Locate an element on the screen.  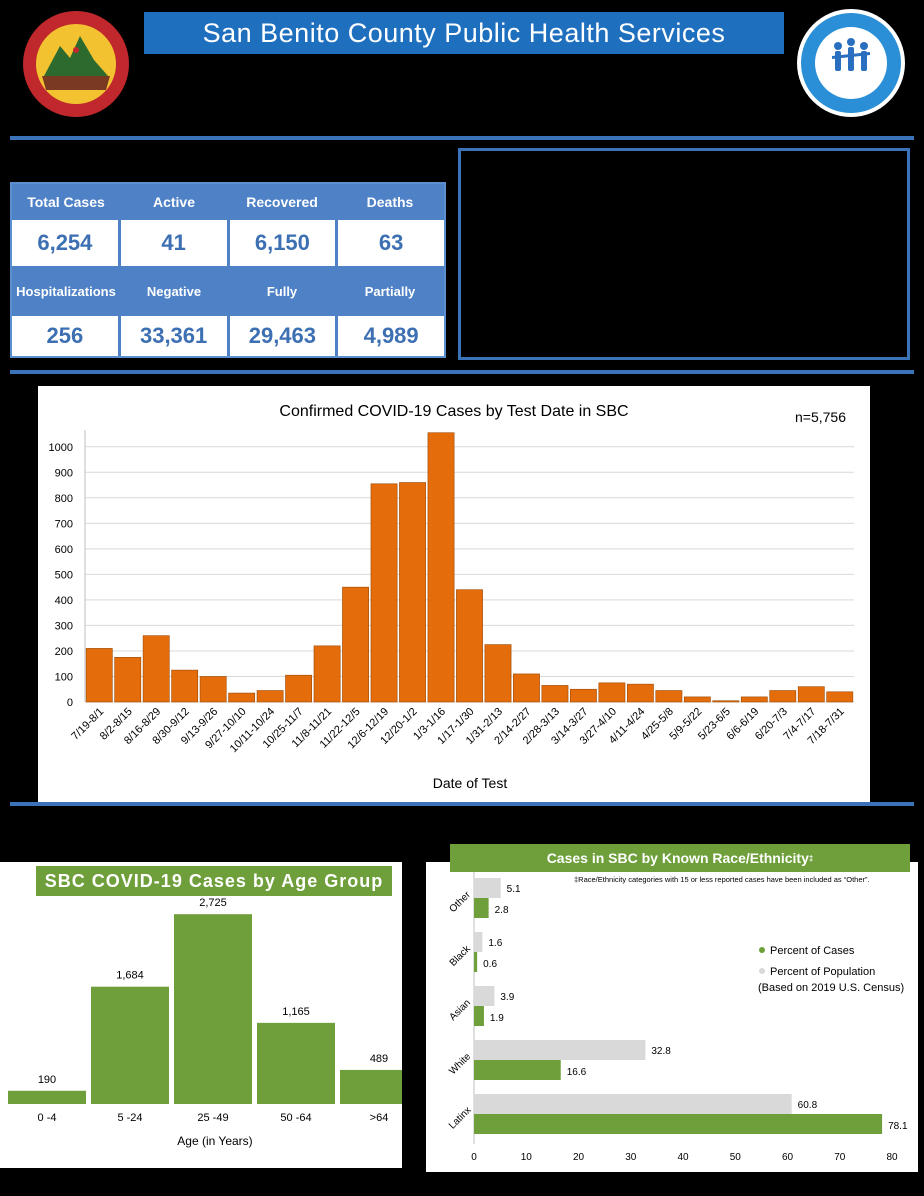
y-tick-label: 300 is located at coordinates (64, 626).